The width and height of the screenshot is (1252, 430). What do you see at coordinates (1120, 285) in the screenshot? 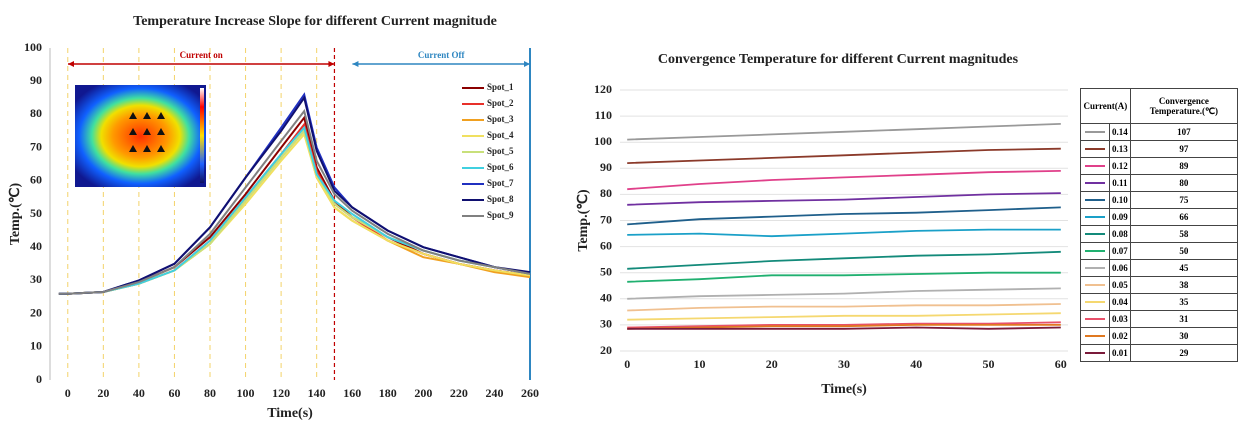
I see `current-cell: 0.05` at bounding box center [1120, 285].